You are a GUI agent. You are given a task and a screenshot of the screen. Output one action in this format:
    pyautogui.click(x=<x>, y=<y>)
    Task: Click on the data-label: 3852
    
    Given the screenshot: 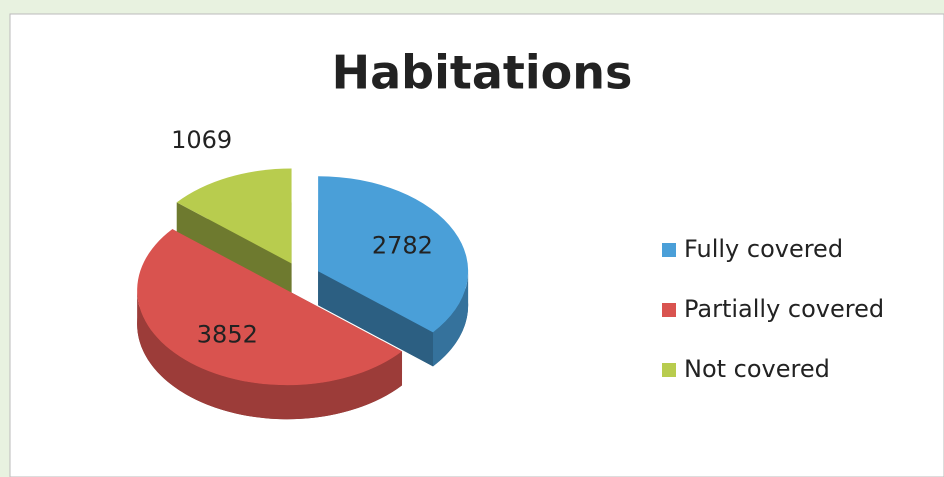 What is the action you would take?
    pyautogui.click(x=227, y=334)
    